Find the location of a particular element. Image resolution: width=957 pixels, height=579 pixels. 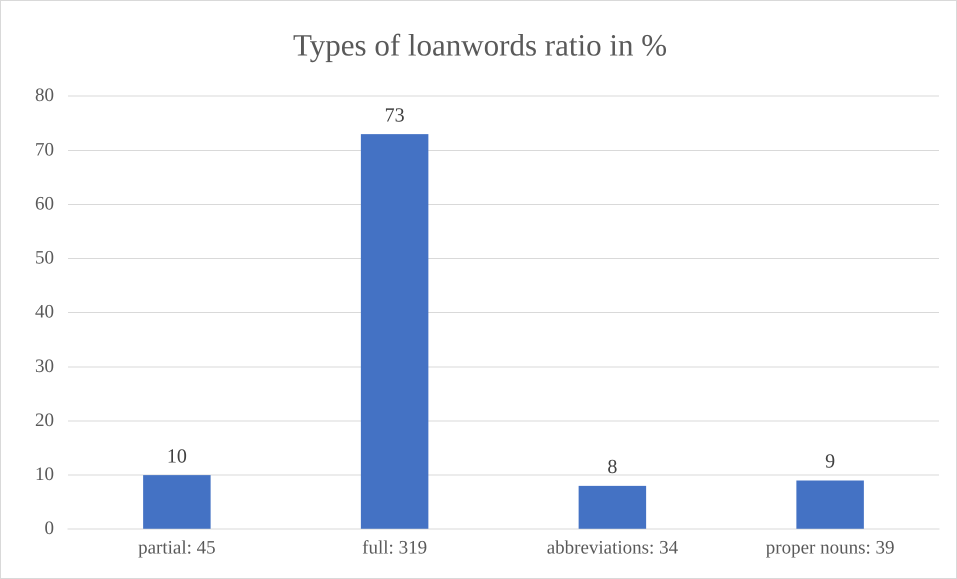

y-tick-label: 10 is located at coordinates (44, 475).